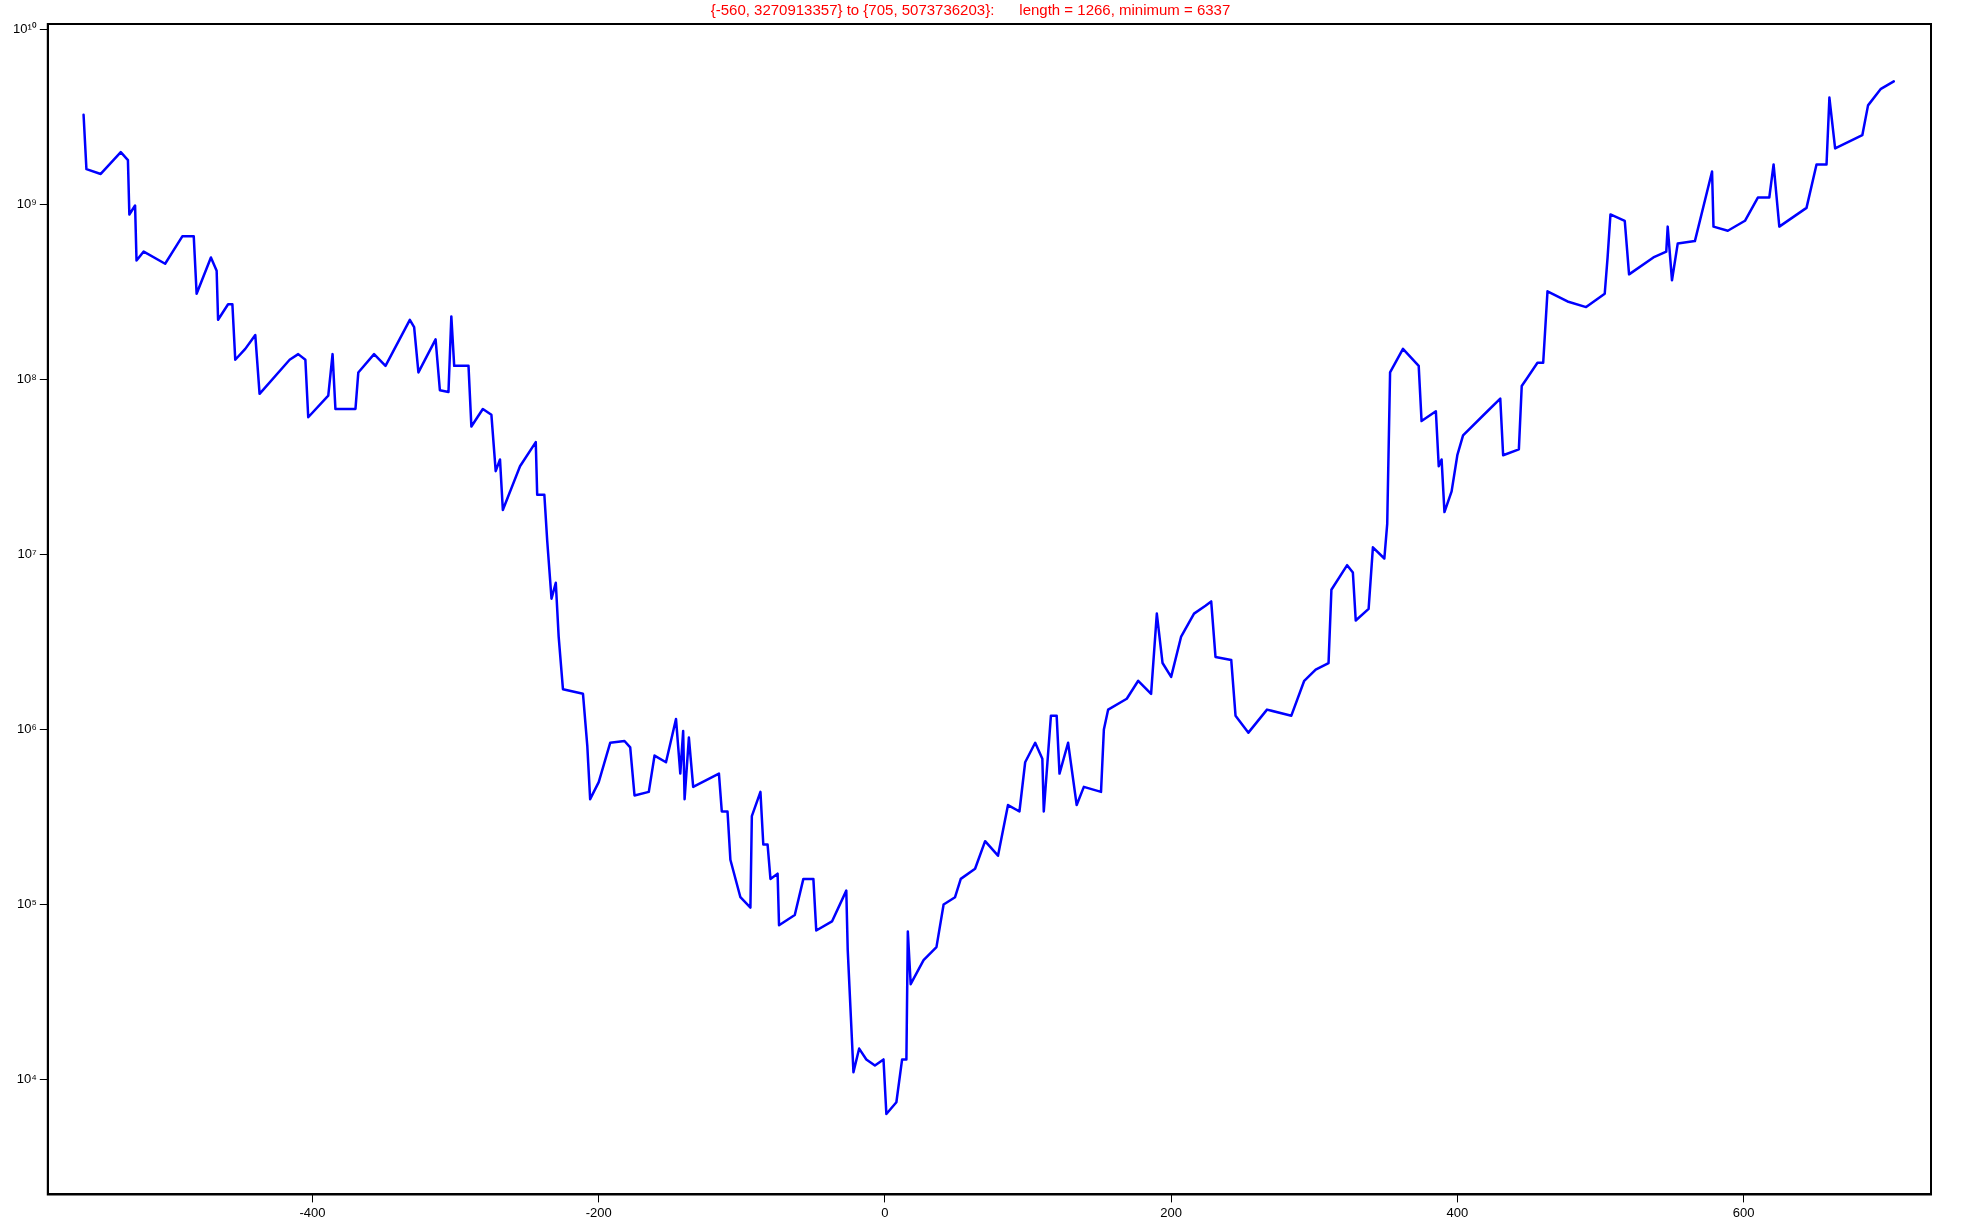 The height and width of the screenshot is (1229, 1961). What do you see at coordinates (312, 1212) in the screenshot?
I see `x-tick-label: -400` at bounding box center [312, 1212].